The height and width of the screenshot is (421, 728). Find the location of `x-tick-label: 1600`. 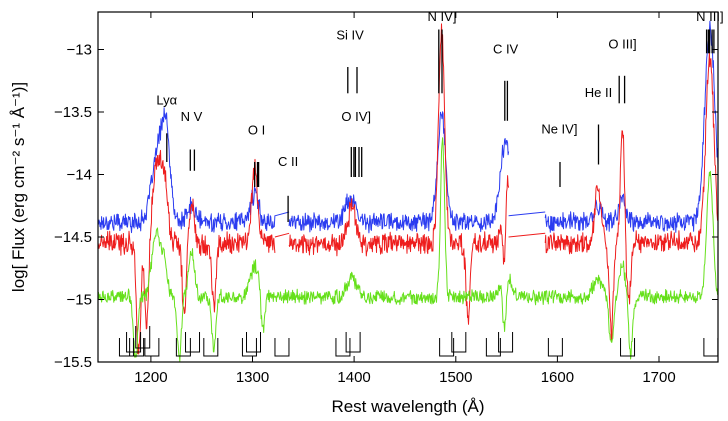

x-tick-label: 1600 is located at coordinates (557, 377).